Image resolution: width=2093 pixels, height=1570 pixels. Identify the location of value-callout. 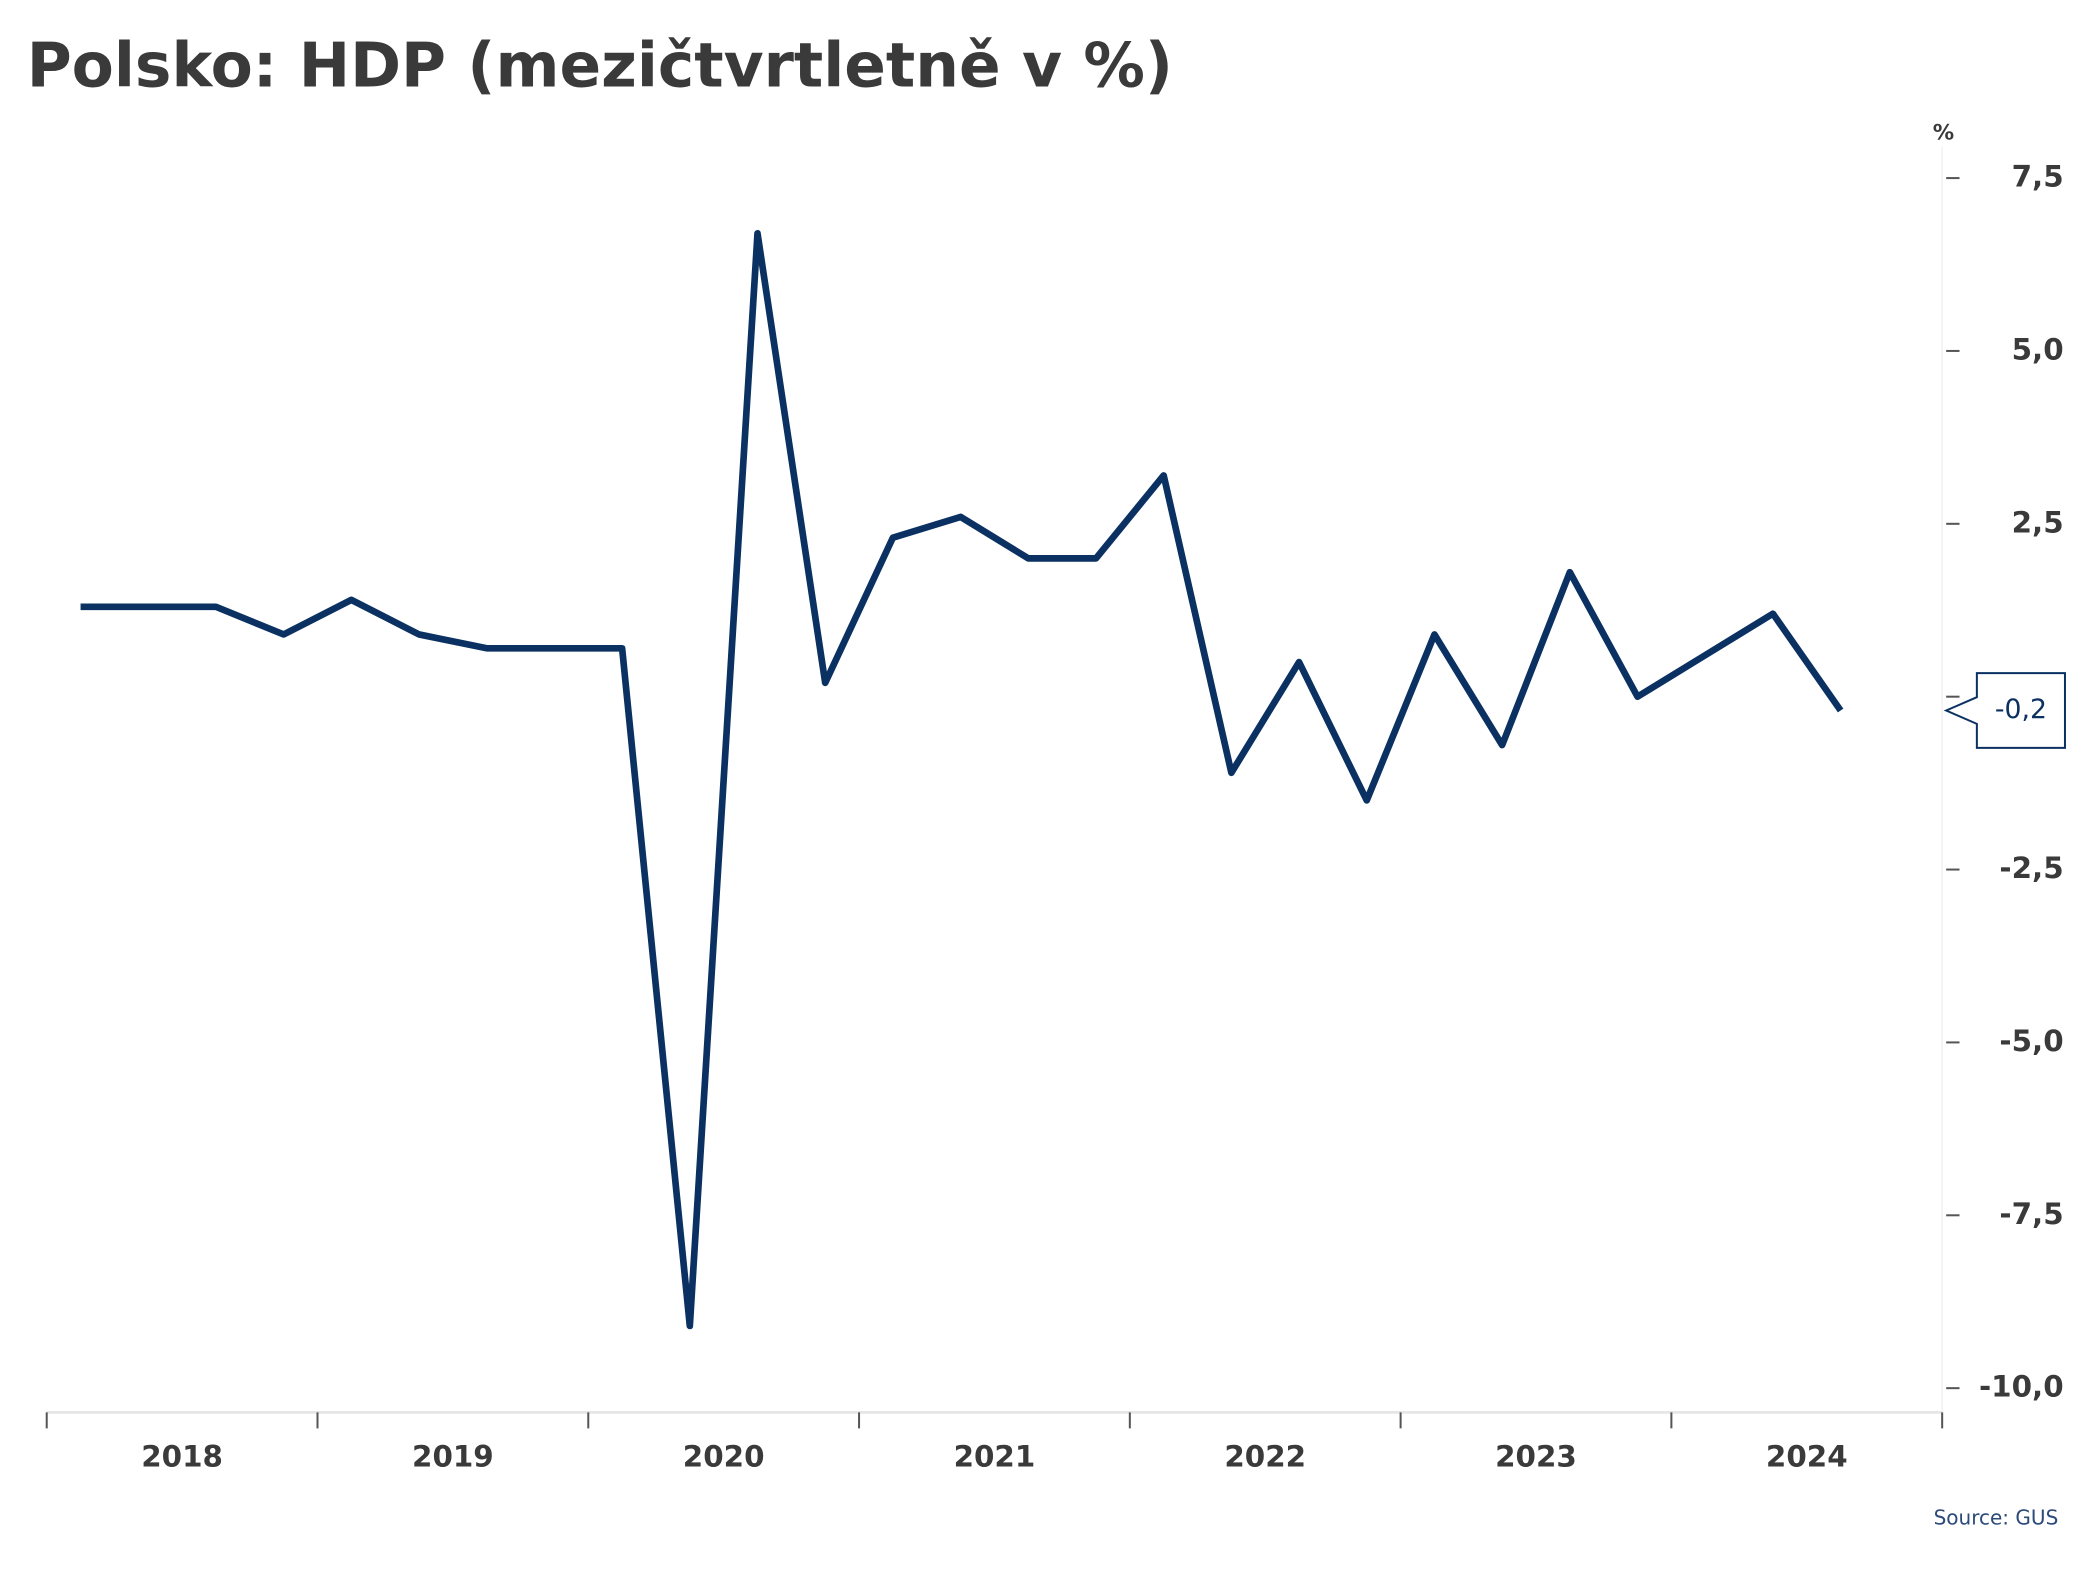
(2004, 710).